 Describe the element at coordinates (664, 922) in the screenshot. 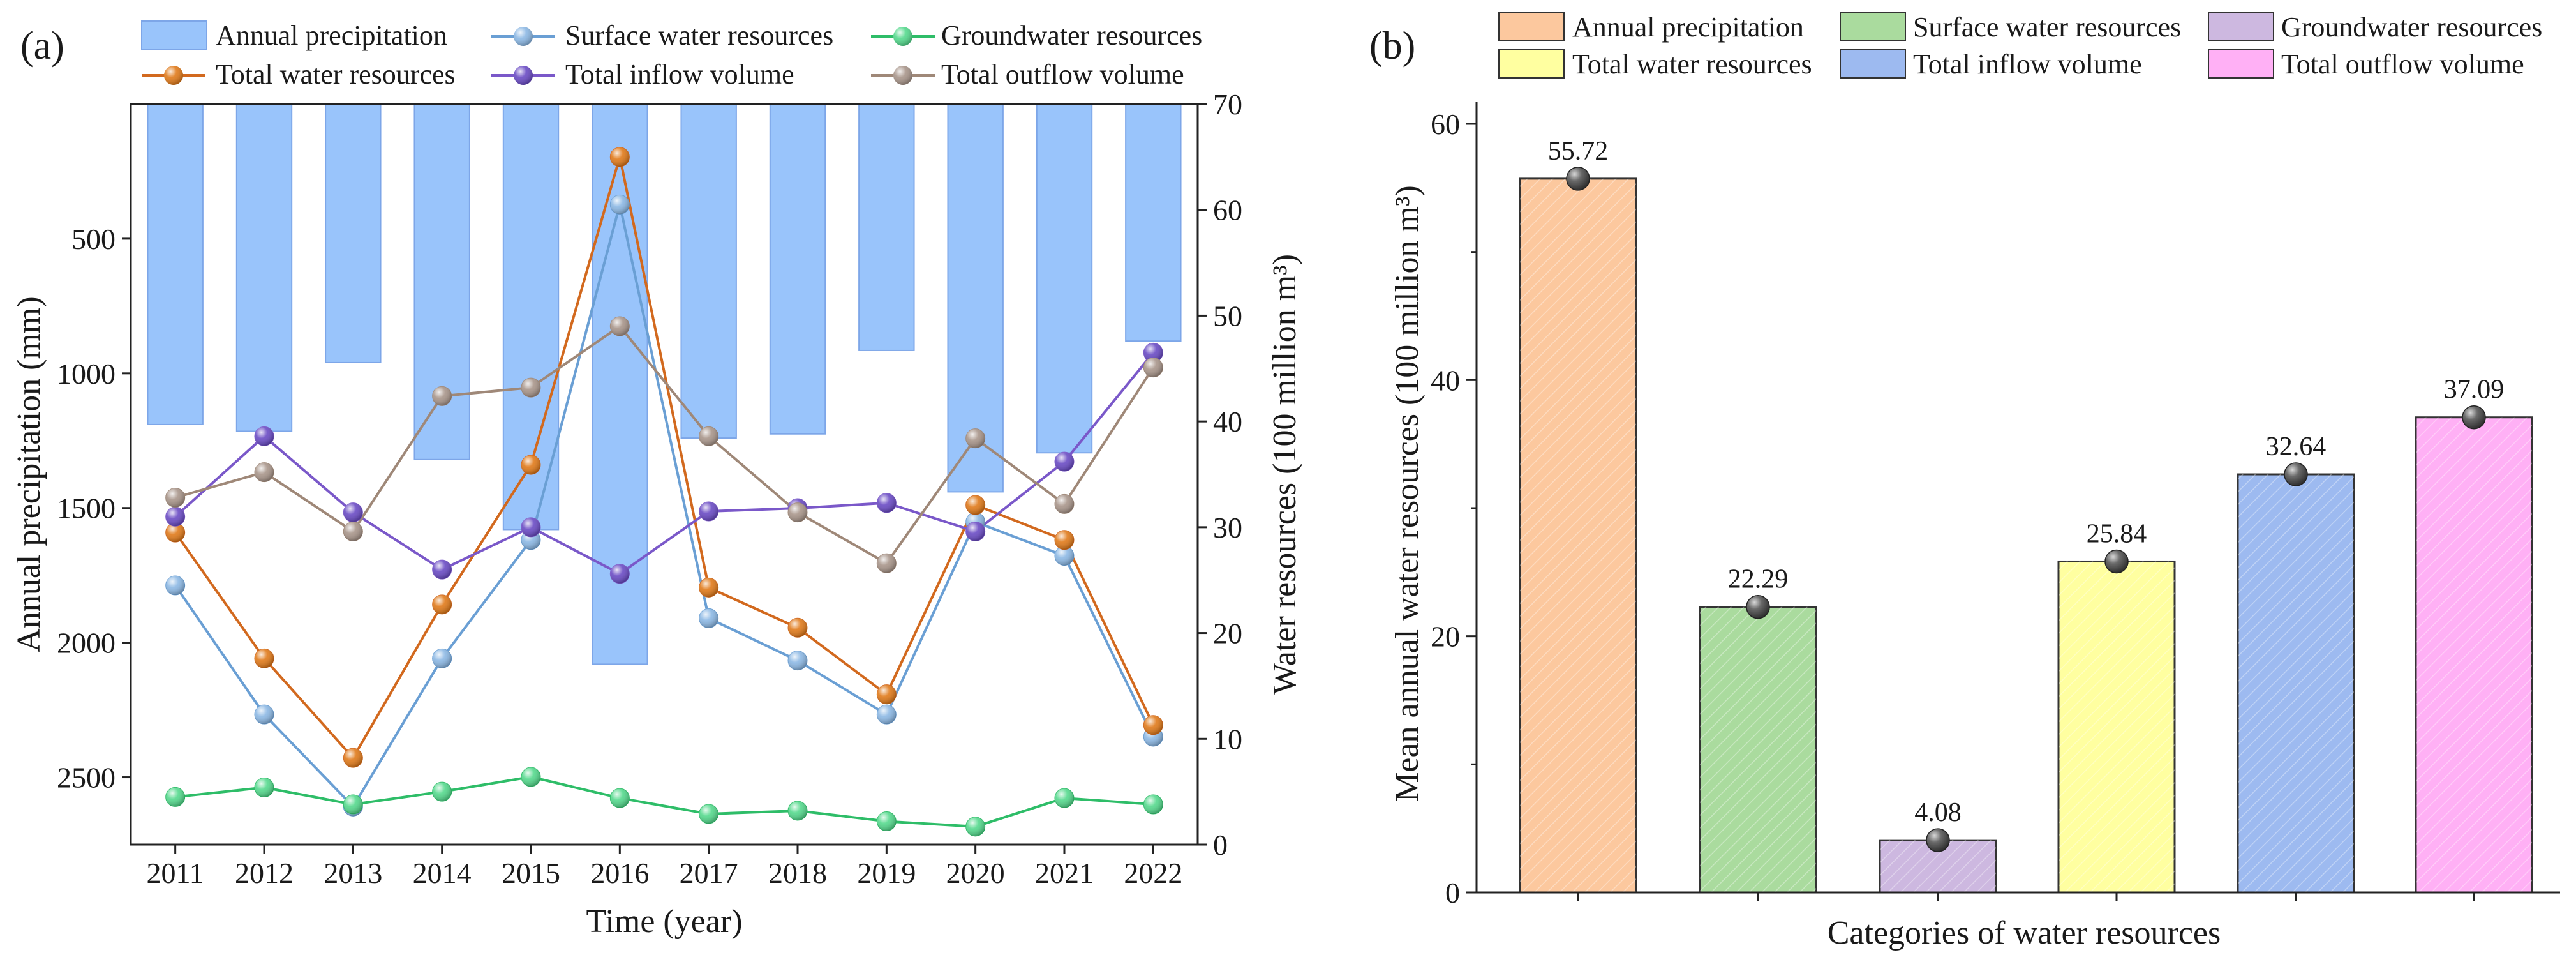

I see `a-x-axis-title: Time (year)` at that location.